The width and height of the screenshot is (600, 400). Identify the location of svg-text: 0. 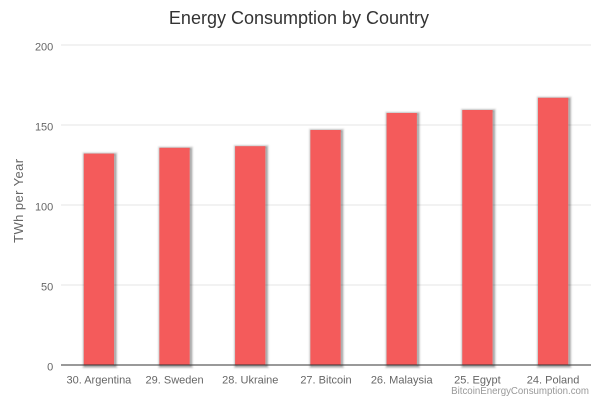
(50, 368).